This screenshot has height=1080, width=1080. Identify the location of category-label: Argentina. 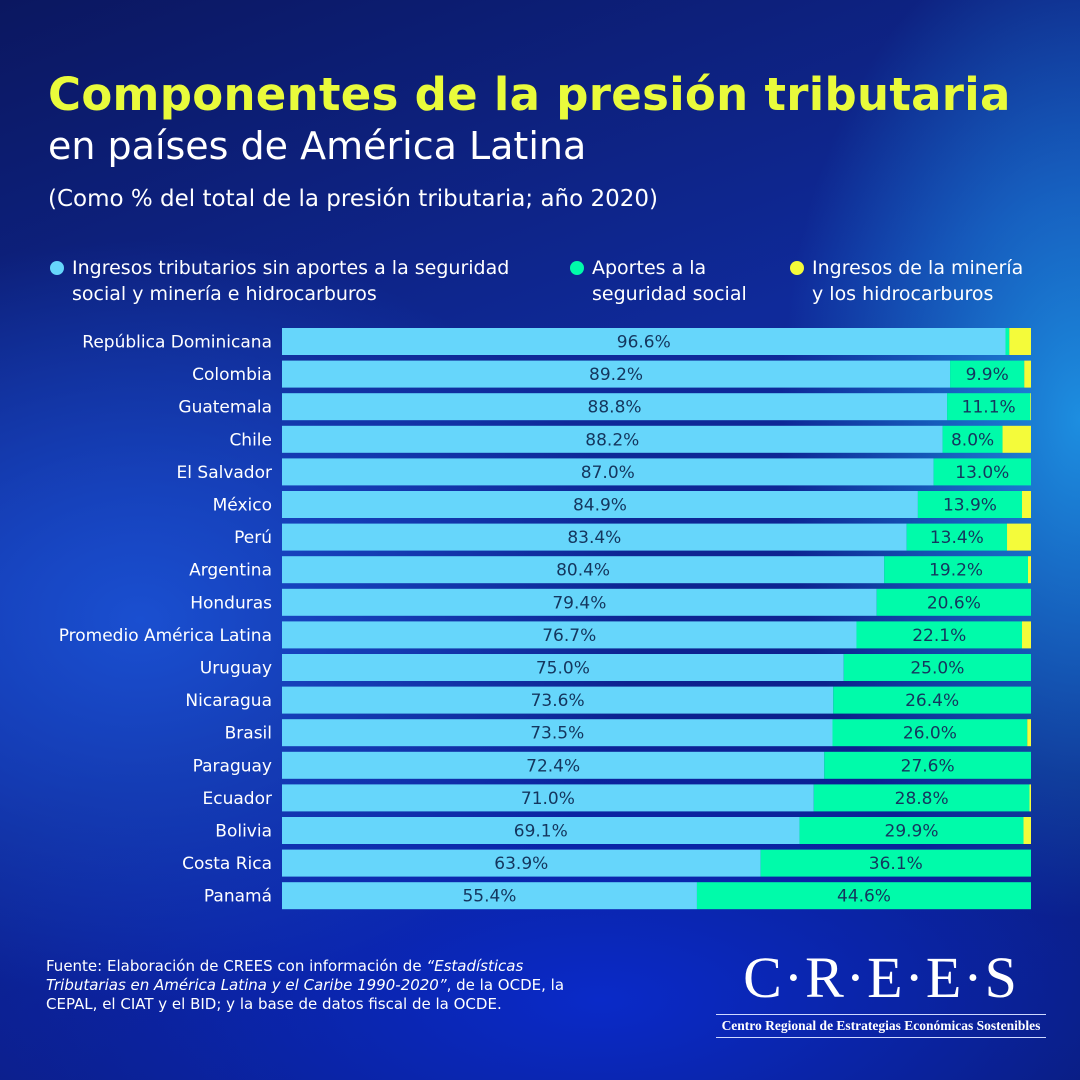
(230, 571).